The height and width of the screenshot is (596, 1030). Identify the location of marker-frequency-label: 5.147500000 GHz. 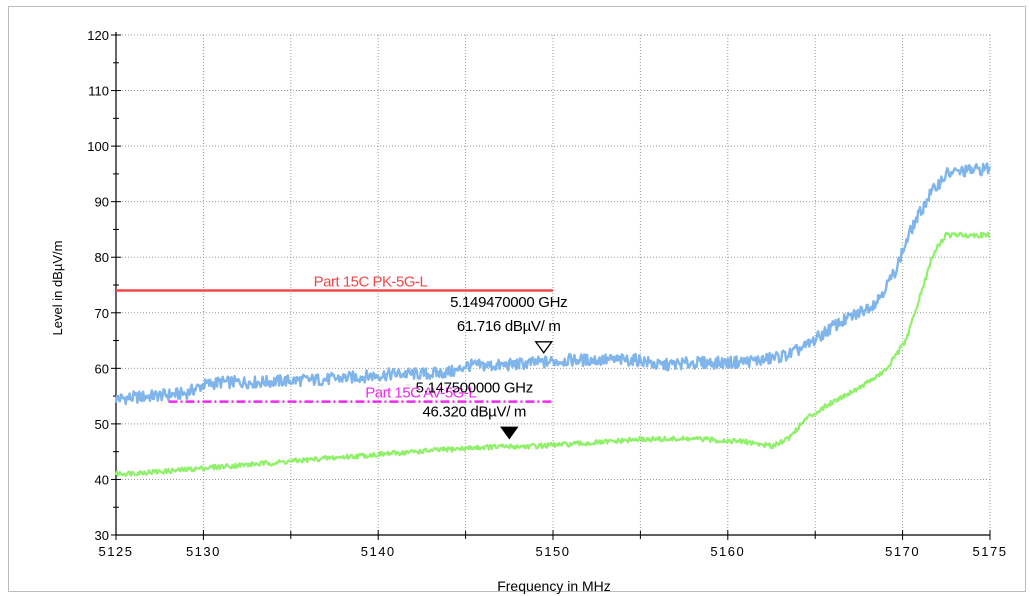
(474, 387).